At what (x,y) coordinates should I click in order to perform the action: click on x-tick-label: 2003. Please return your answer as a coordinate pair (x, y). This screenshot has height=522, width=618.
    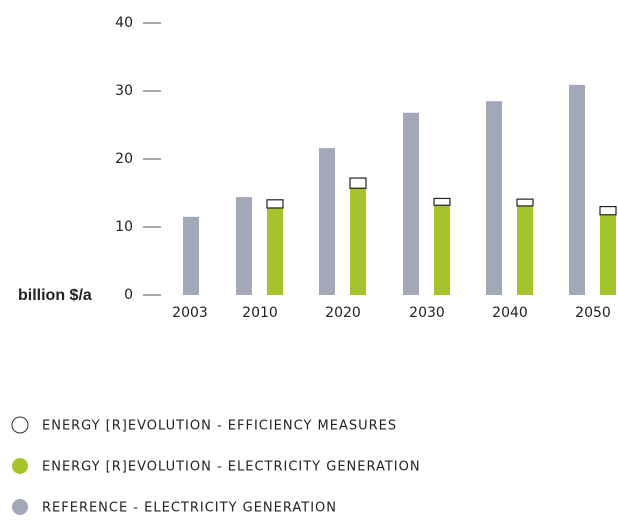
    Looking at the image, I should click on (190, 313).